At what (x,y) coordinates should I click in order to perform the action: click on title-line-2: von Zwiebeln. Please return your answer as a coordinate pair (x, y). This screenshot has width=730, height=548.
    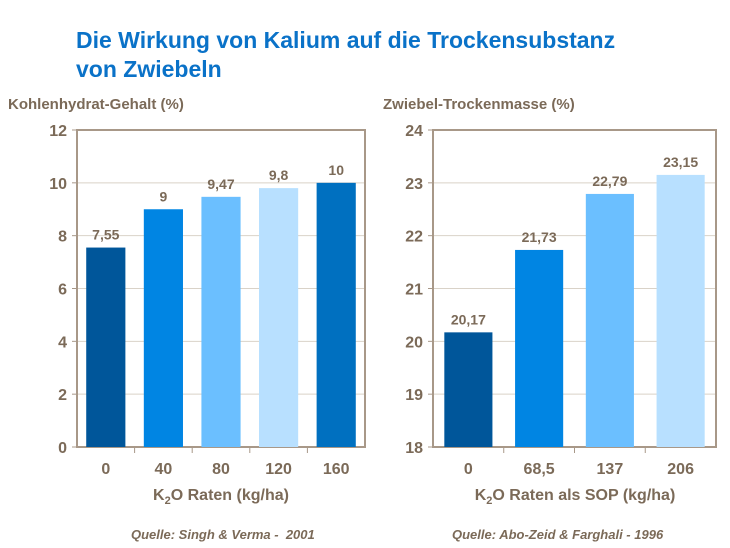
    Looking at the image, I should click on (149, 69).